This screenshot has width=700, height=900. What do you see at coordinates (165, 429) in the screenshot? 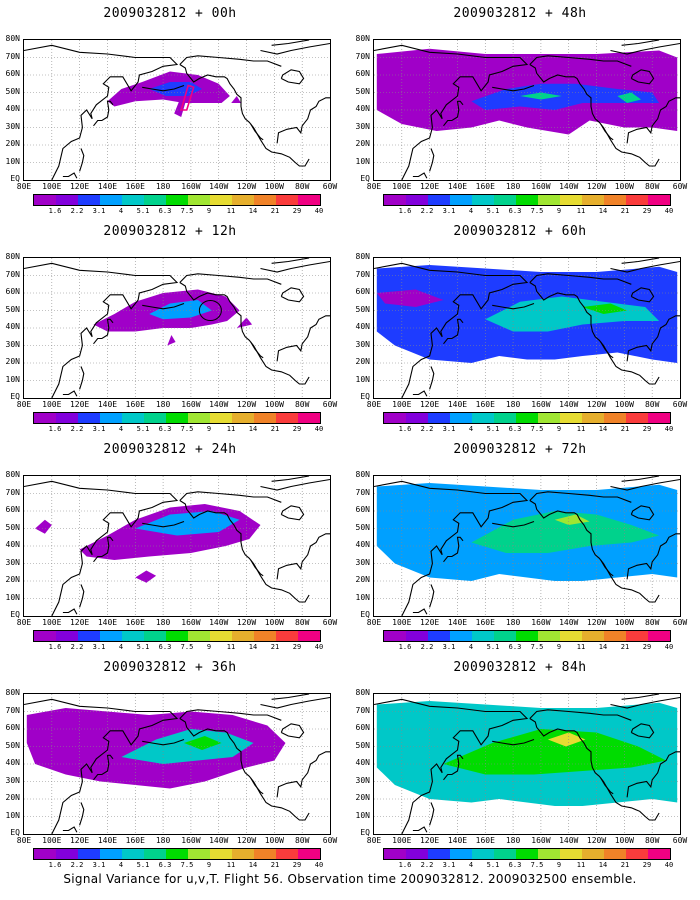
I see `colorbar-tick: 6.3` at bounding box center [165, 429].